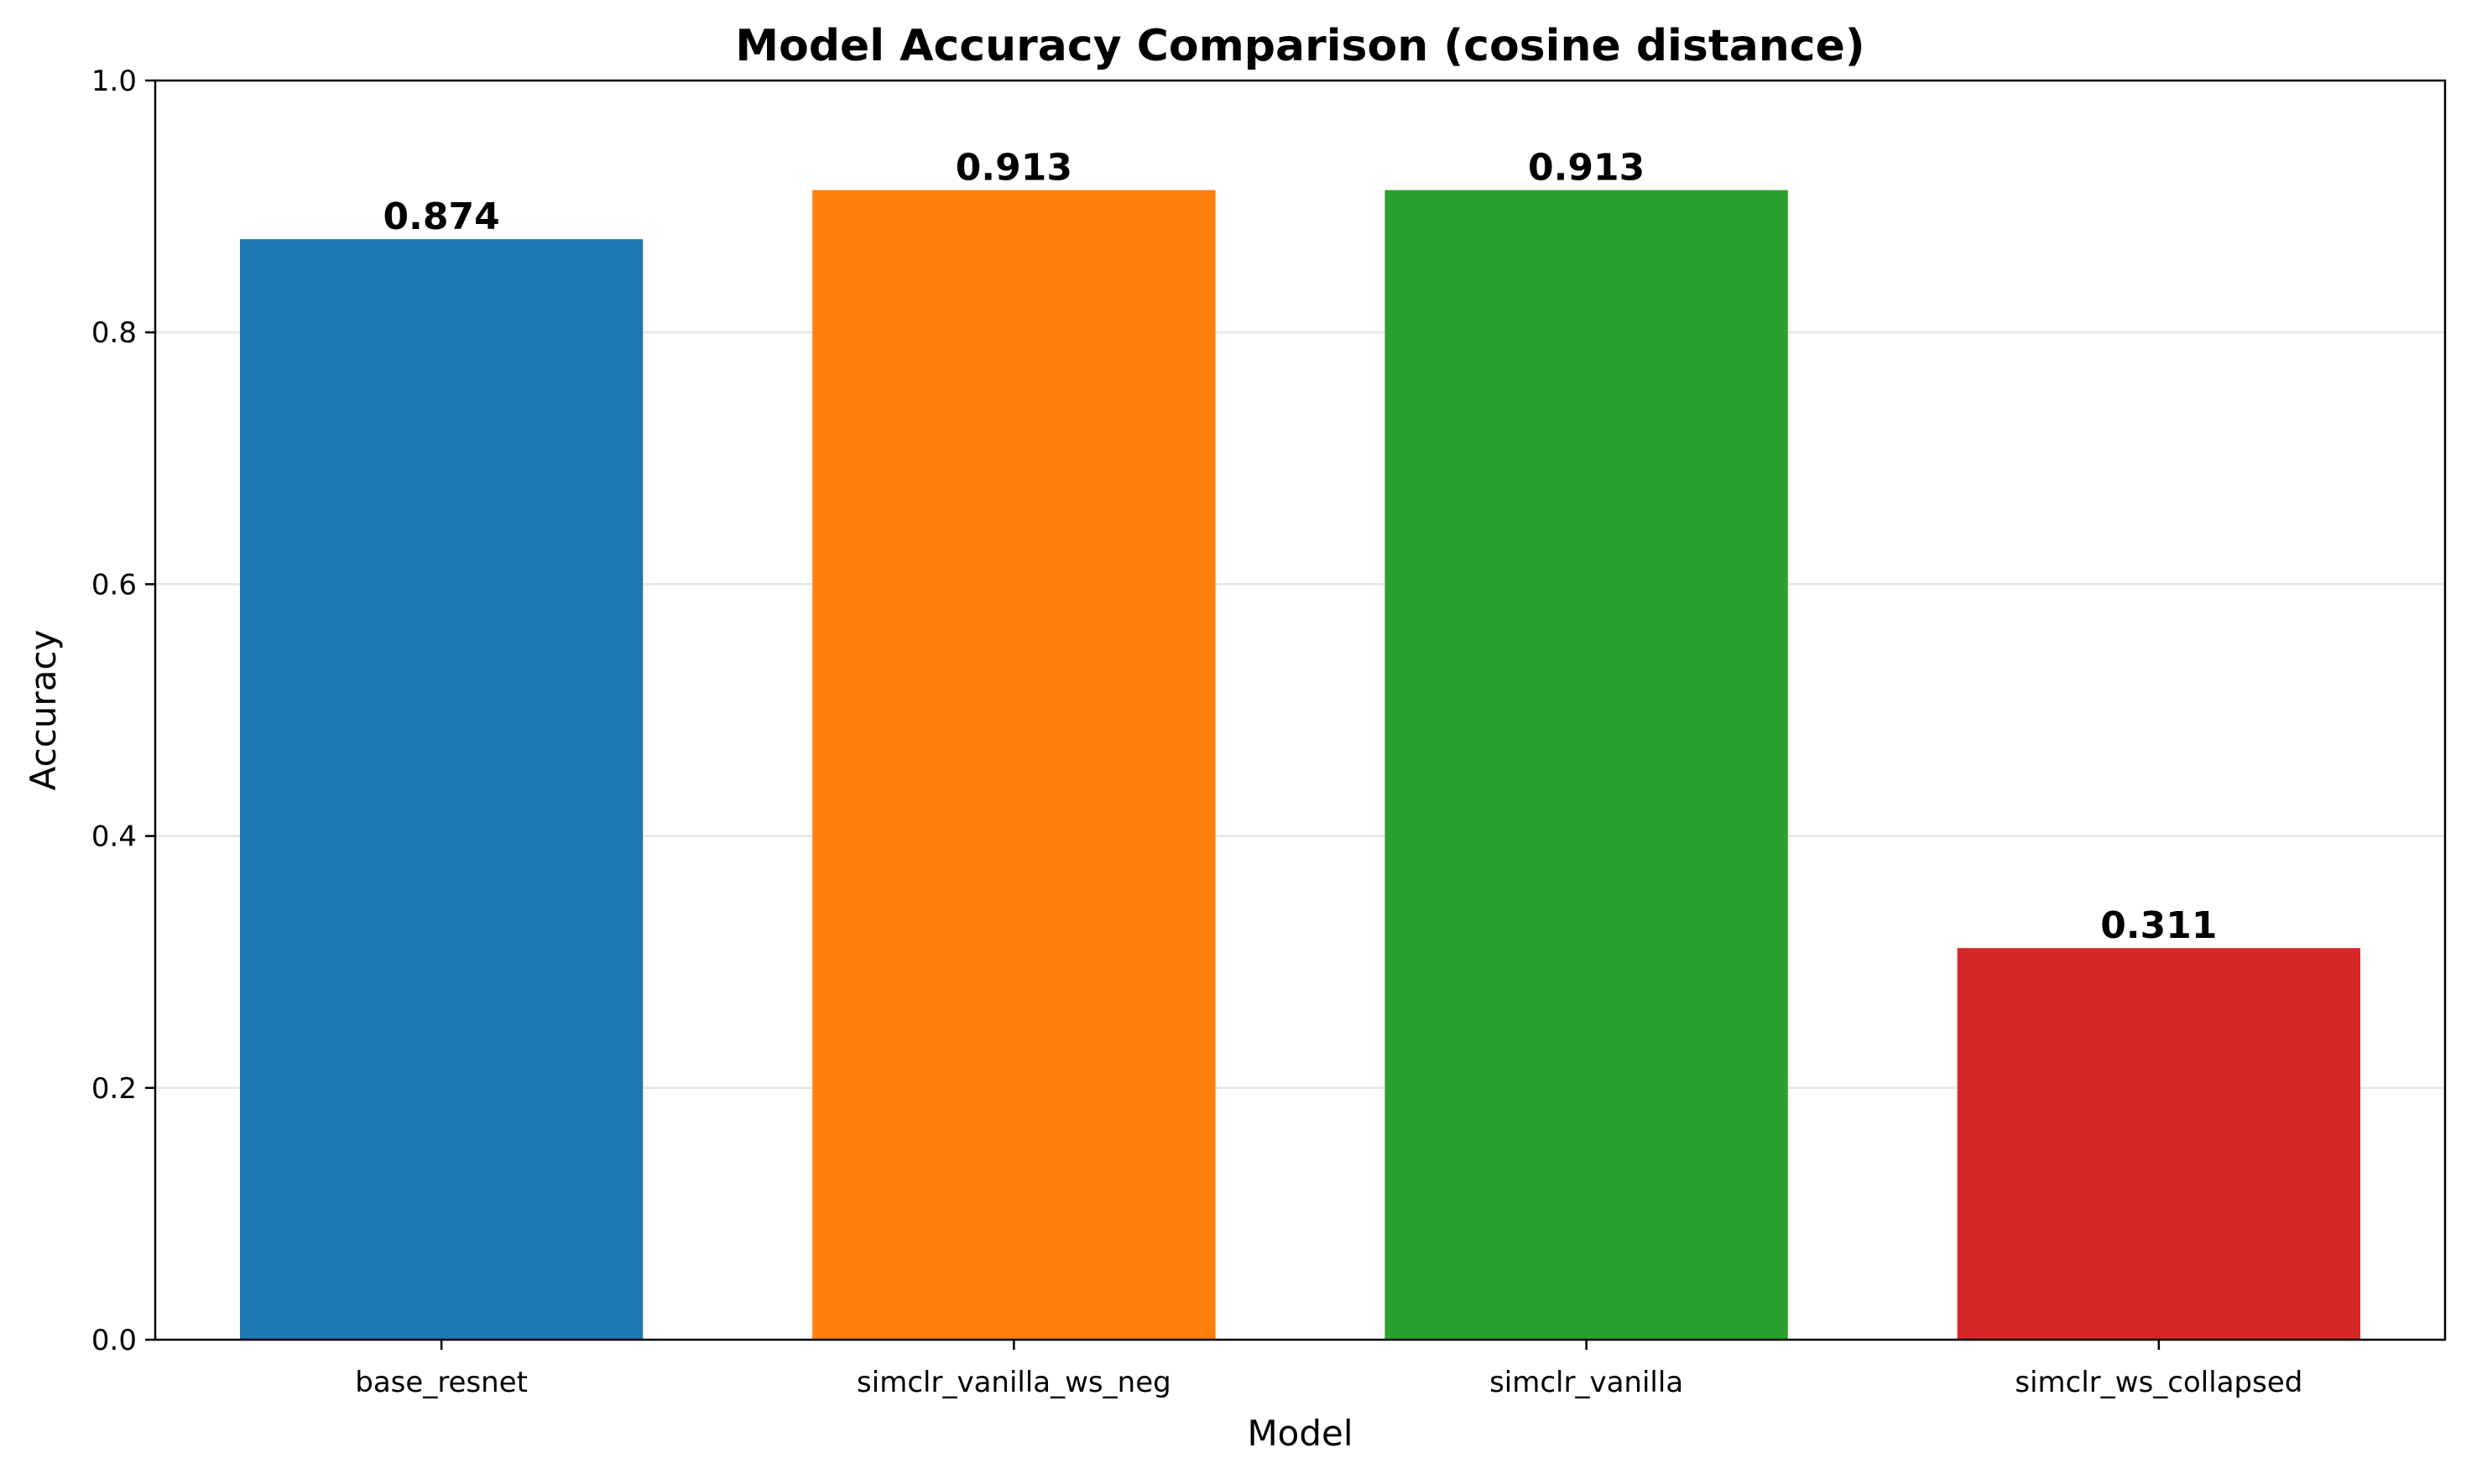  What do you see at coordinates (441, 790) in the screenshot?
I see `bar-base-resnet` at bounding box center [441, 790].